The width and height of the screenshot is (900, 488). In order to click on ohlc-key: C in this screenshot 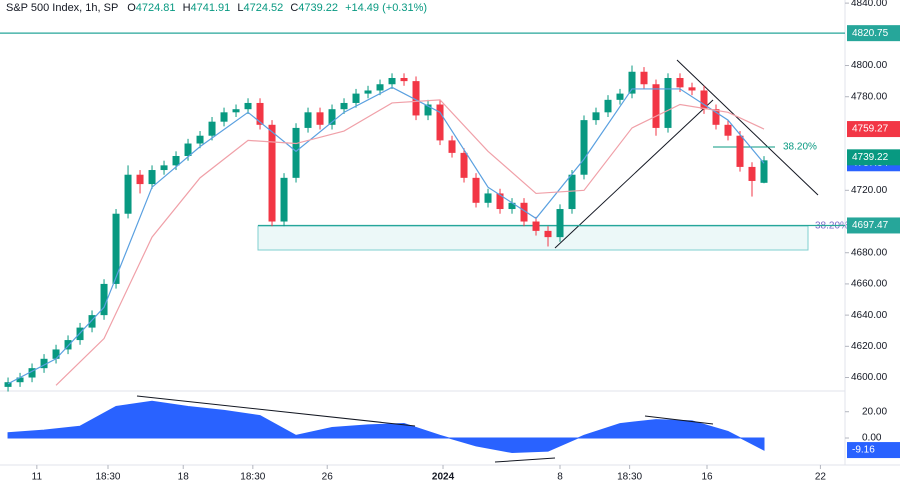, I will do `click(294, 8)`.